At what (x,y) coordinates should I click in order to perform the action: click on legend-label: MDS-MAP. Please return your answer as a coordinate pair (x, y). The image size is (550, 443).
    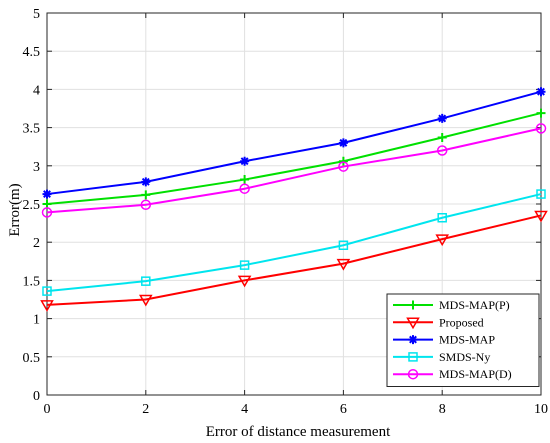
    Looking at the image, I should click on (467, 340).